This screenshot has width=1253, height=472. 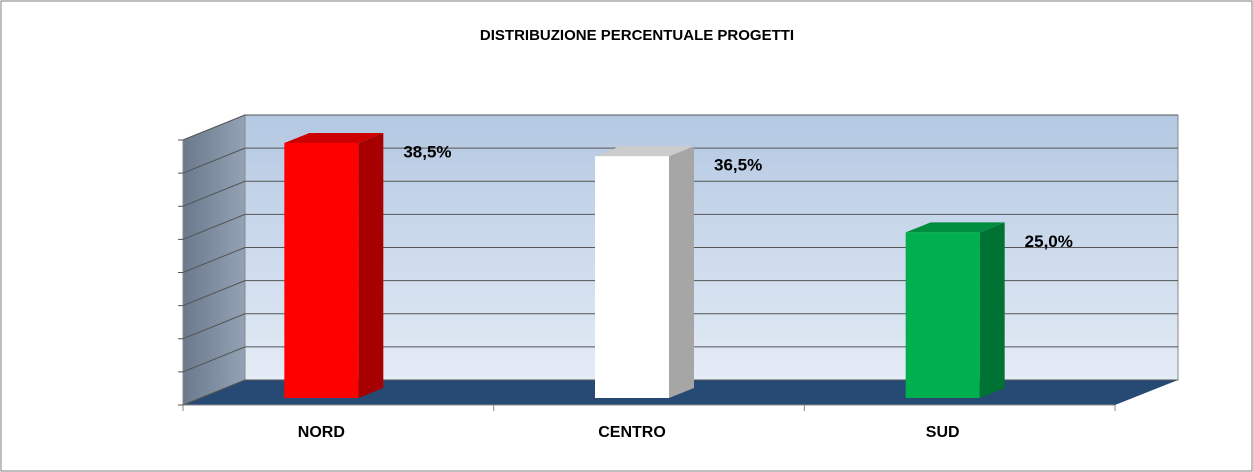 I want to click on data-label: 25,0%, so click(x=1049, y=241).